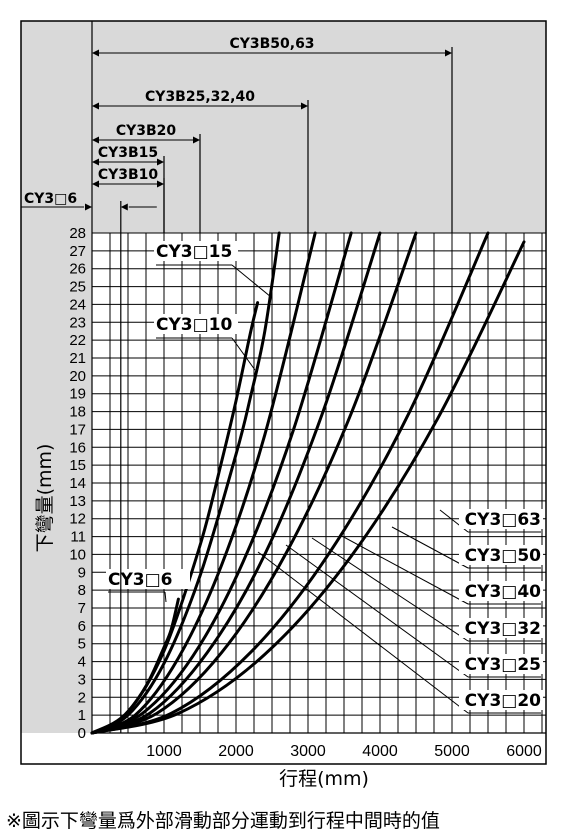 The image size is (566, 837). Describe the element at coordinates (82, 590) in the screenshot. I see `y-tick-label: 8` at that location.